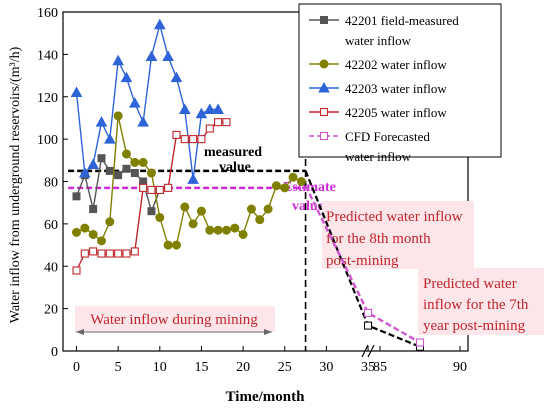  Describe the element at coordinates (368, 367) in the screenshot. I see `x-tick-label: 35` at that location.